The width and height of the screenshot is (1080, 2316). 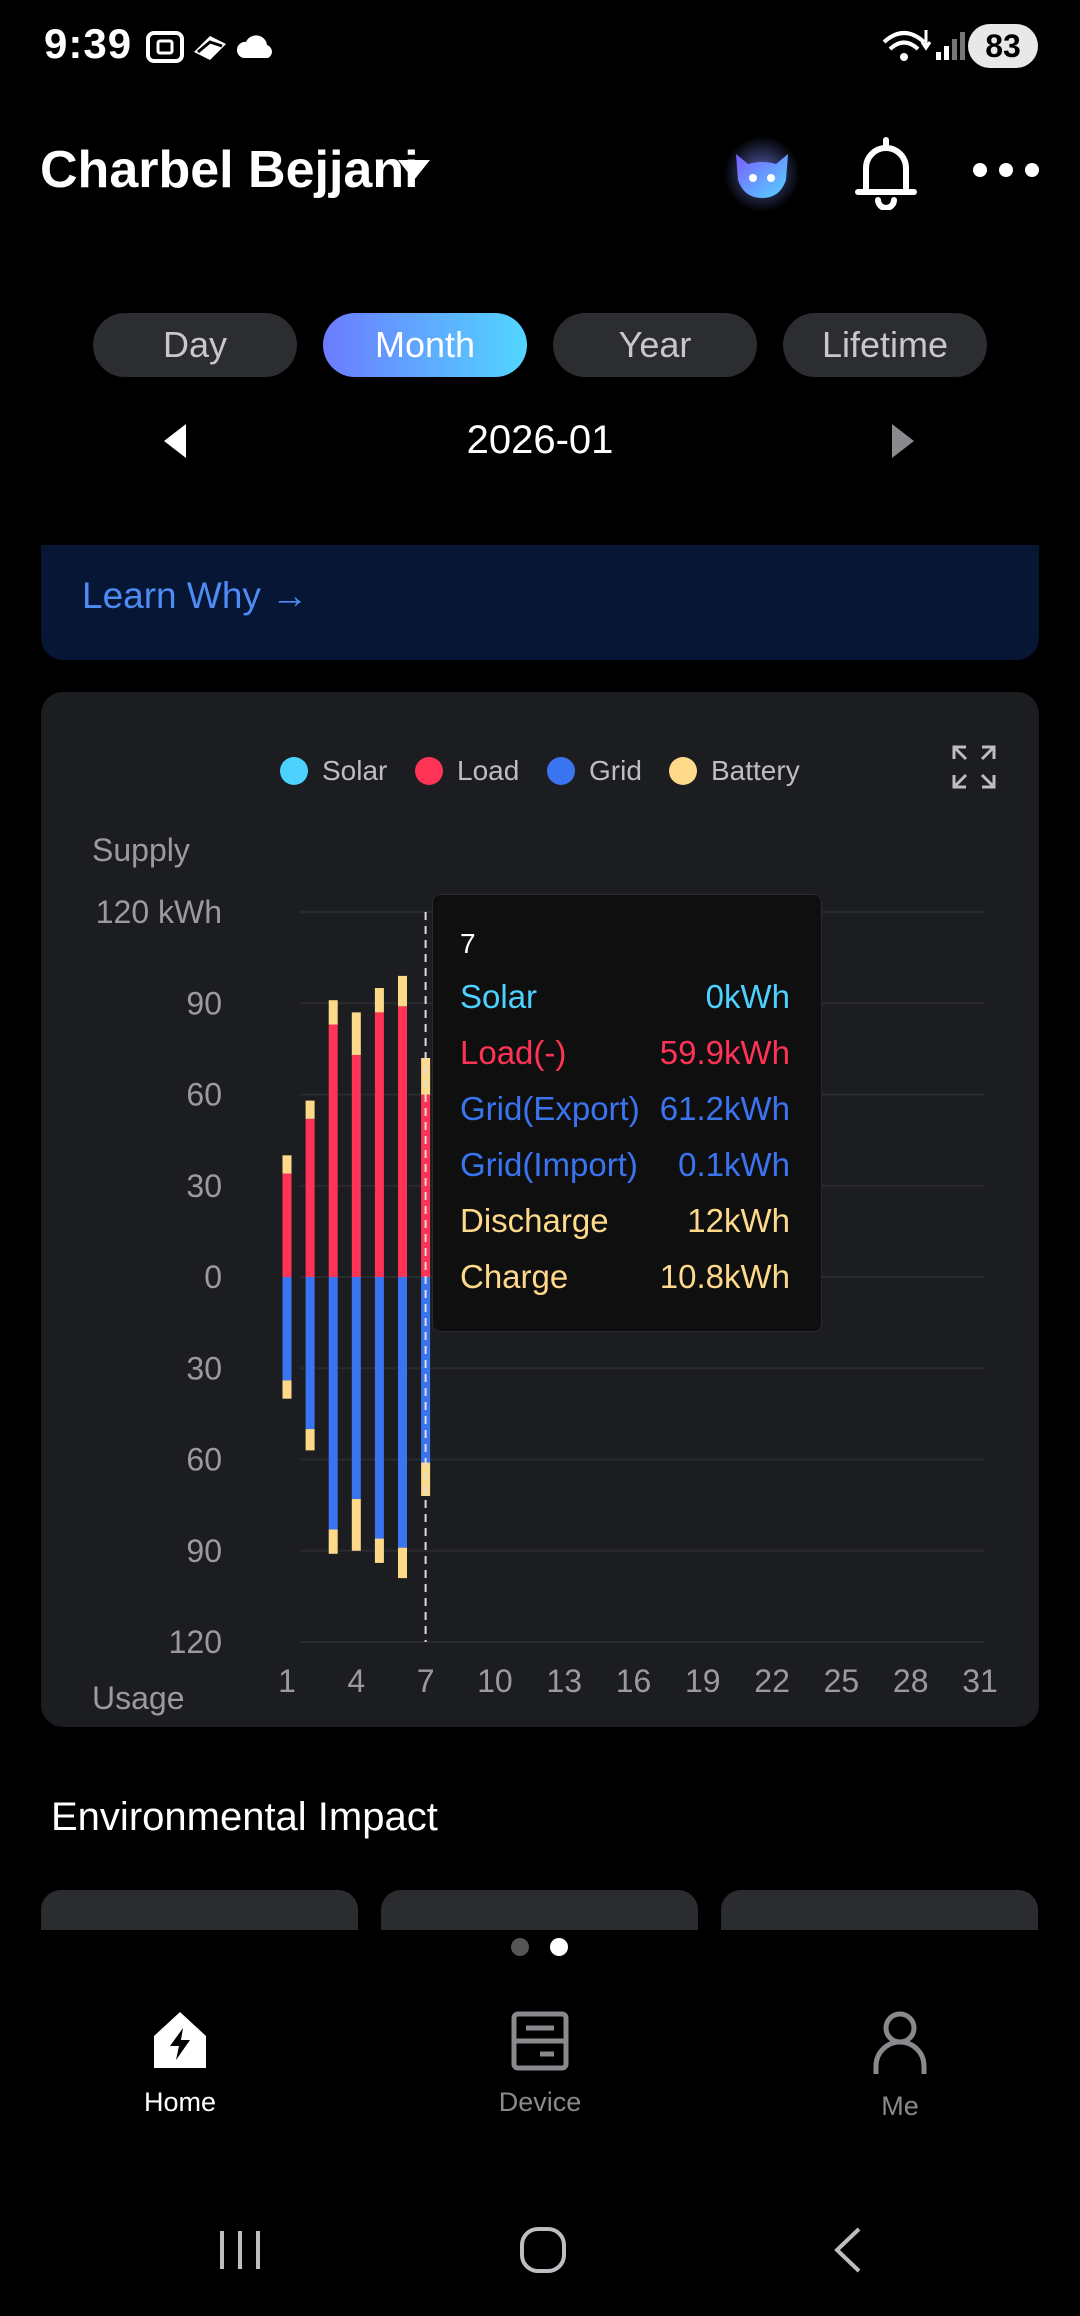 I want to click on legend-solar-label: Solar, so click(x=355, y=770).